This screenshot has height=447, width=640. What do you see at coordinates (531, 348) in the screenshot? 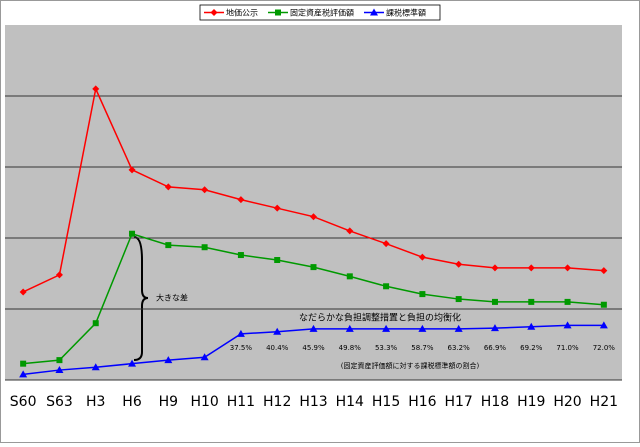
I see `ratio-label: 69.2%` at bounding box center [531, 348].